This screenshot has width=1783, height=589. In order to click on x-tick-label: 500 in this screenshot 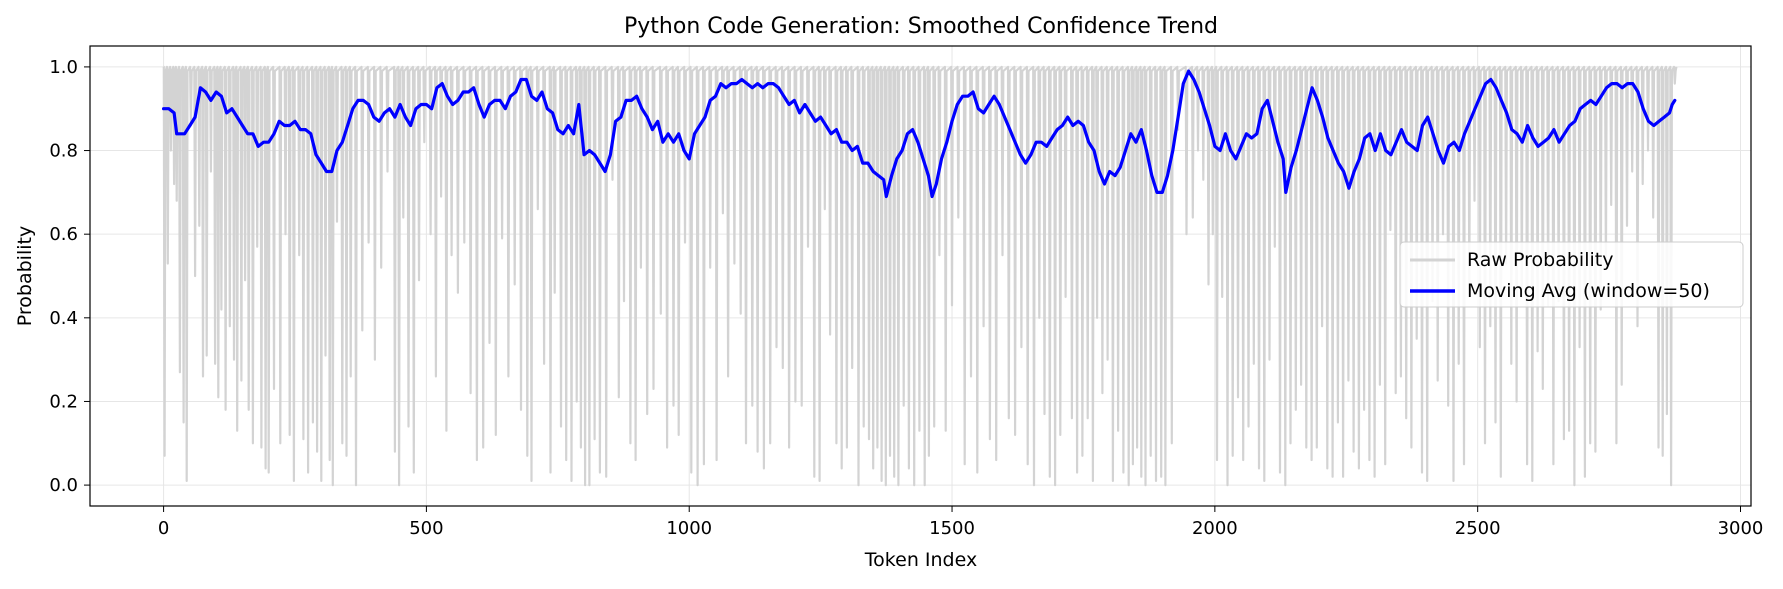, I will do `click(426, 528)`.